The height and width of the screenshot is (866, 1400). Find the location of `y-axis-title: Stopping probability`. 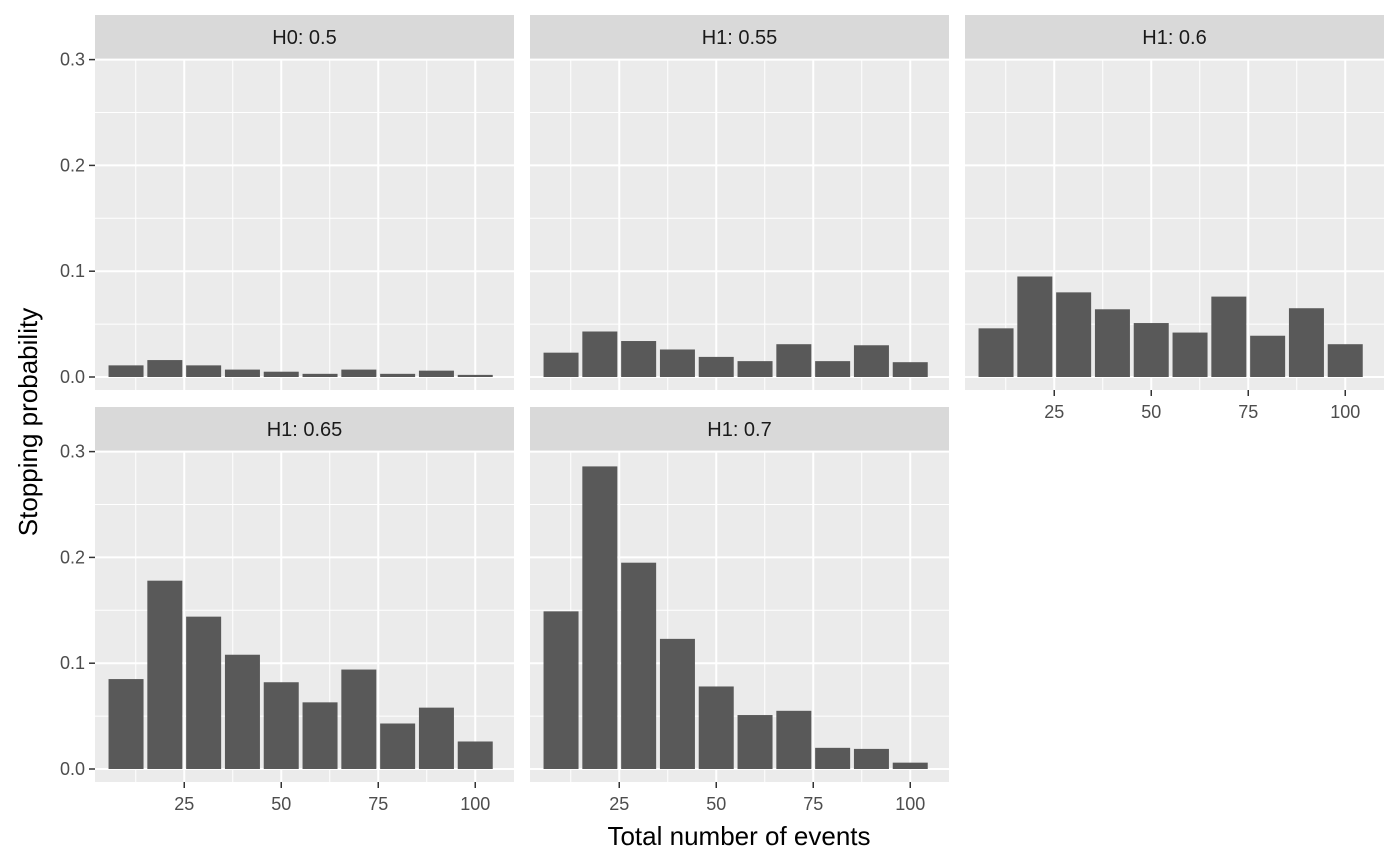

y-axis-title: Stopping probability is located at coordinates (28, 422).